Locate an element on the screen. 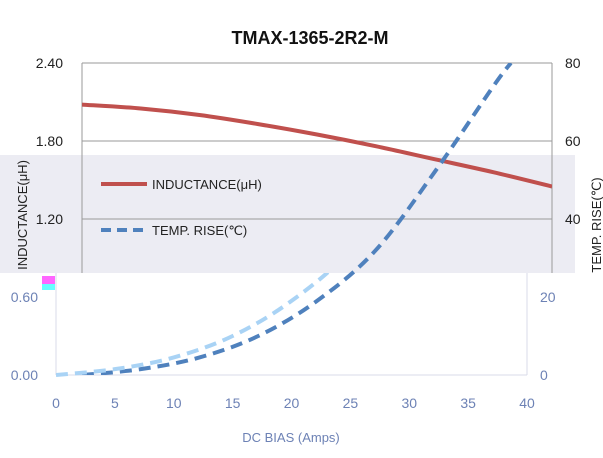 The height and width of the screenshot is (458, 603). x-tick-label: 30 is located at coordinates (409, 403).